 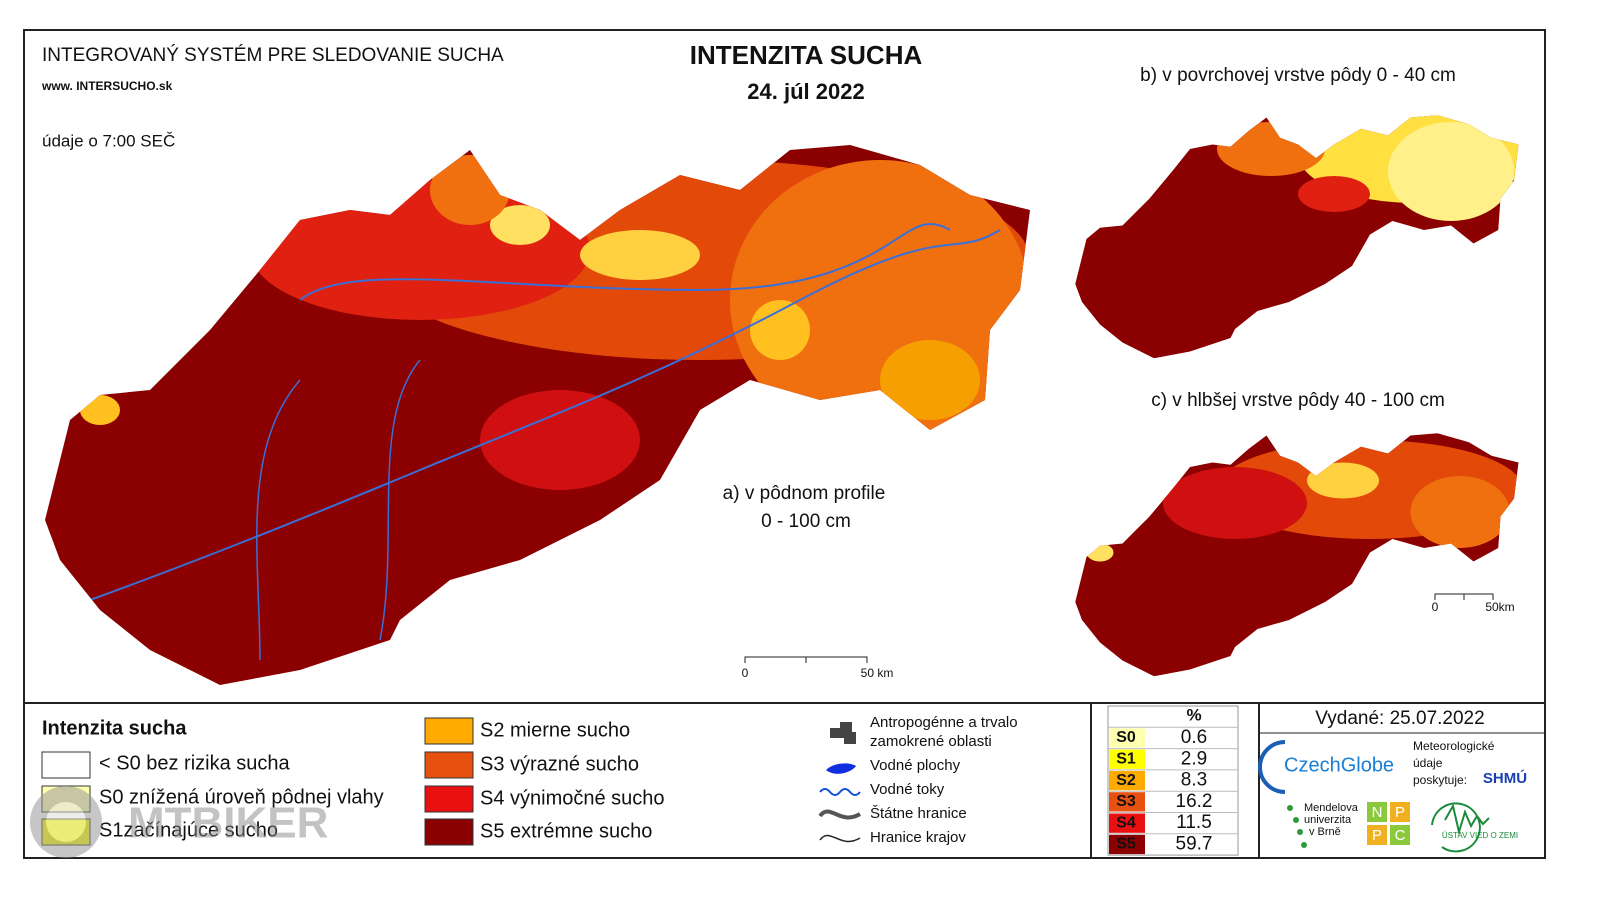 I want to click on logo-arc, so click(x=1272, y=767).